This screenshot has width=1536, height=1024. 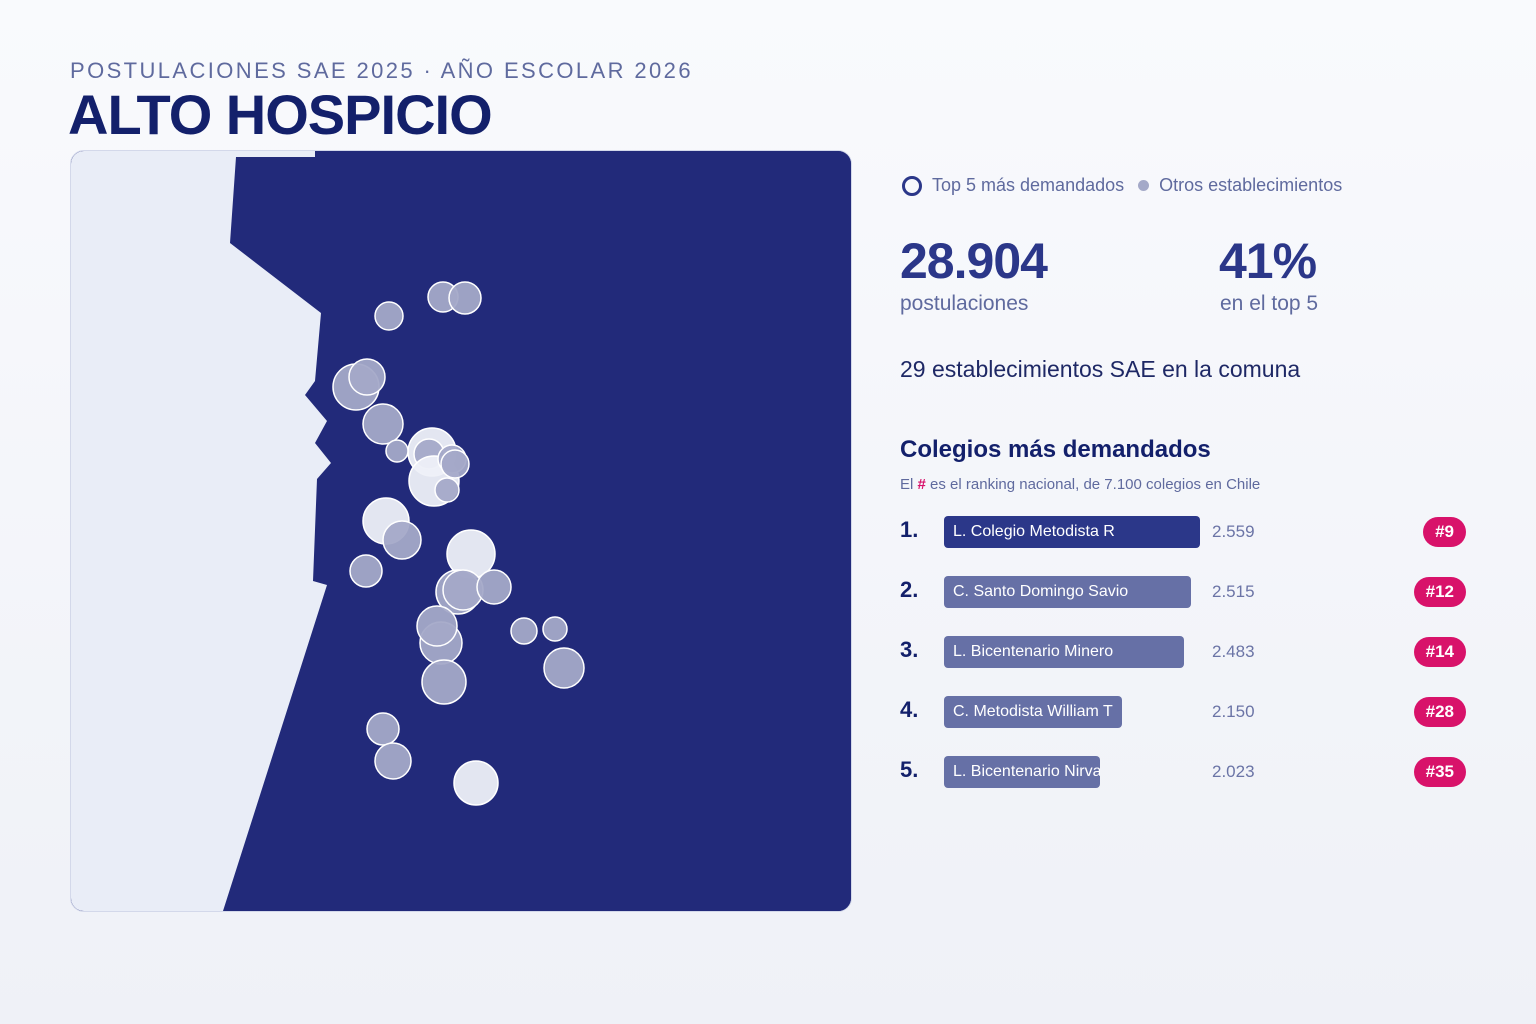 I want to click on top5-share-value: 41%, so click(x=1268, y=261).